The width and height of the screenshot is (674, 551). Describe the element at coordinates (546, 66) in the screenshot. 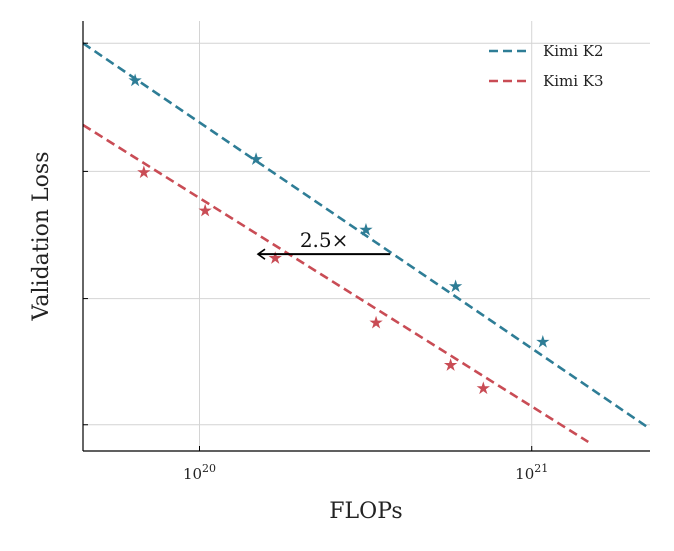

I see `legend: Kimi K2 Kimi K3` at that location.